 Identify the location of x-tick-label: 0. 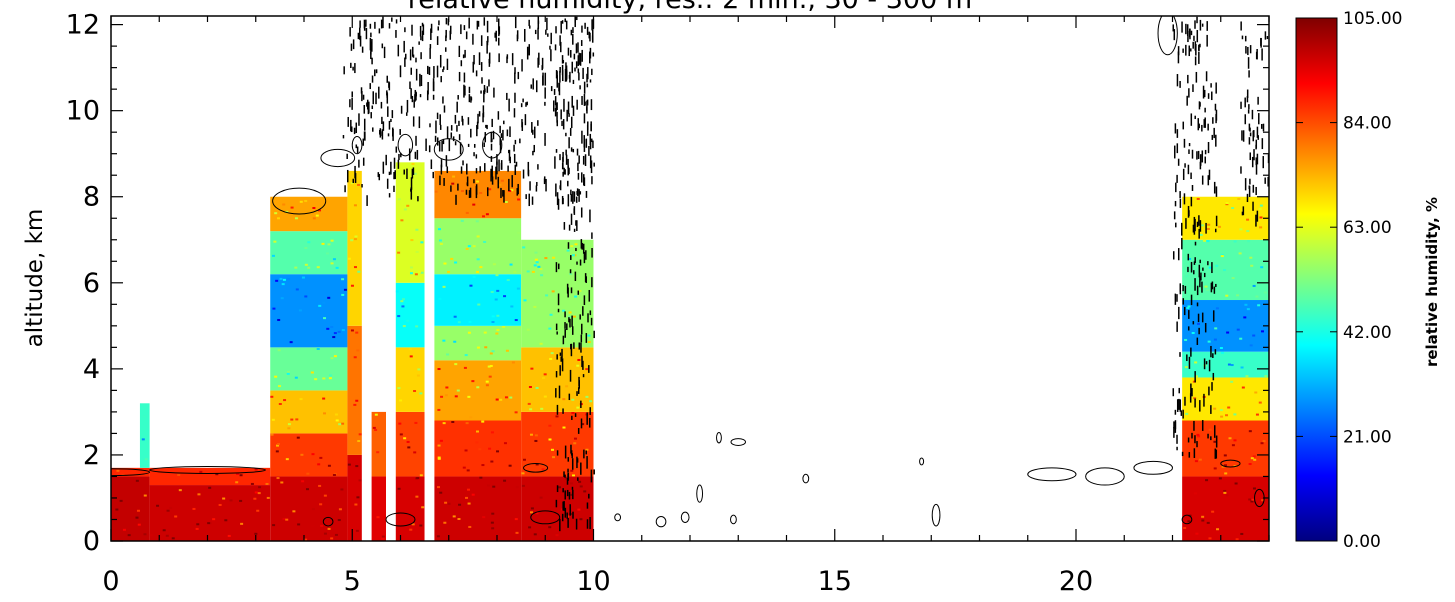
(110, 581).